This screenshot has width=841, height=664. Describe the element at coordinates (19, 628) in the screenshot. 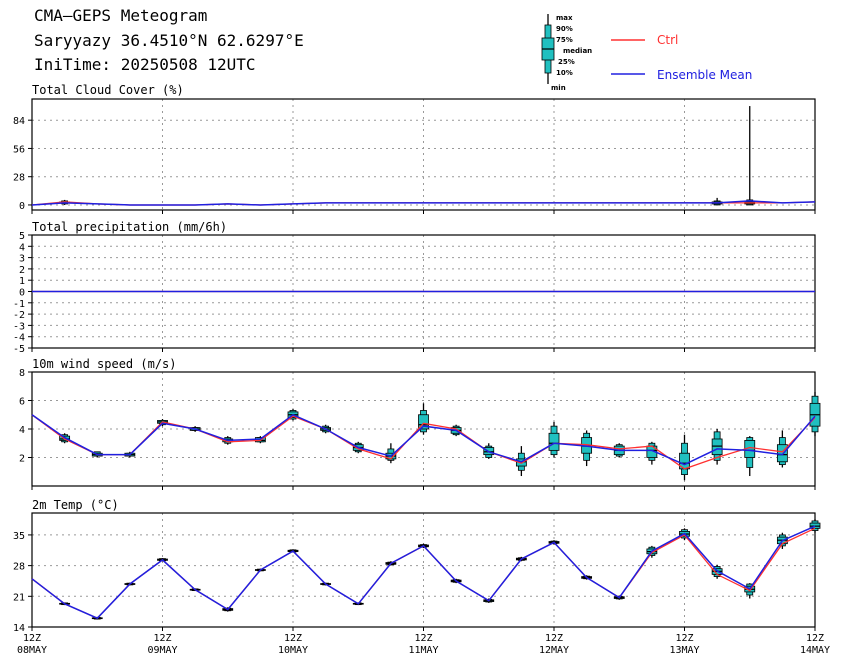

I see `y-tick-label: 14` at that location.